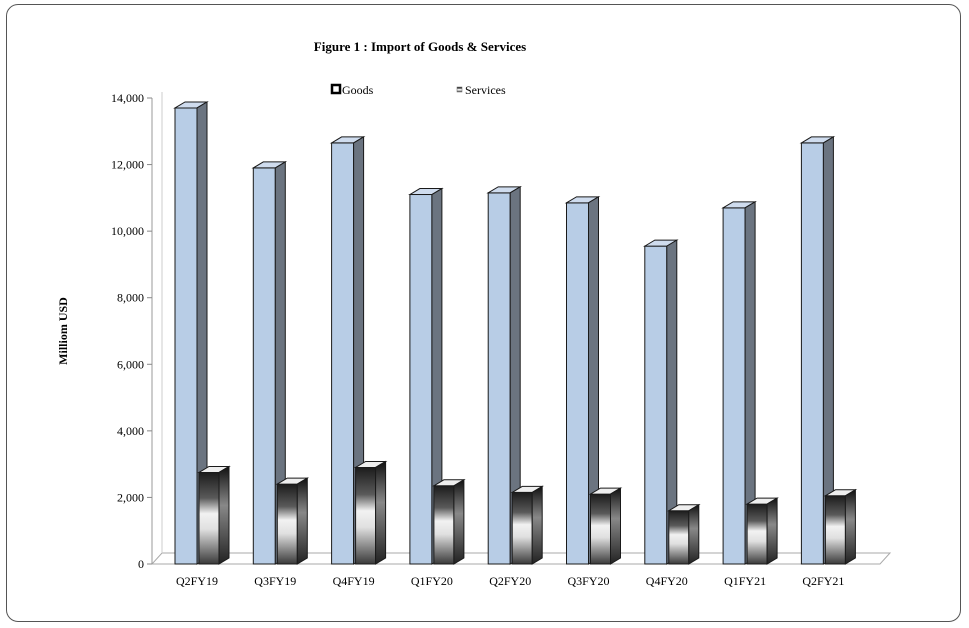 This screenshot has width=969, height=628. What do you see at coordinates (63, 331) in the screenshot?
I see `y-axis-label: Milliom USD` at bounding box center [63, 331].